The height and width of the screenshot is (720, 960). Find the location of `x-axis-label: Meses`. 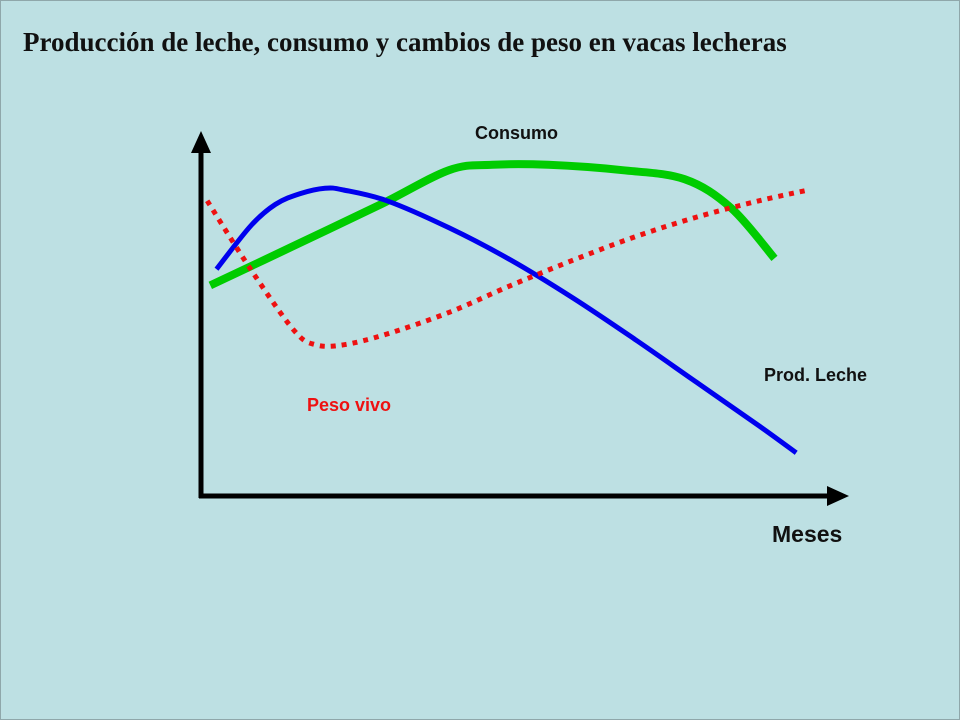

x-axis-label: Meses is located at coordinates (807, 534).